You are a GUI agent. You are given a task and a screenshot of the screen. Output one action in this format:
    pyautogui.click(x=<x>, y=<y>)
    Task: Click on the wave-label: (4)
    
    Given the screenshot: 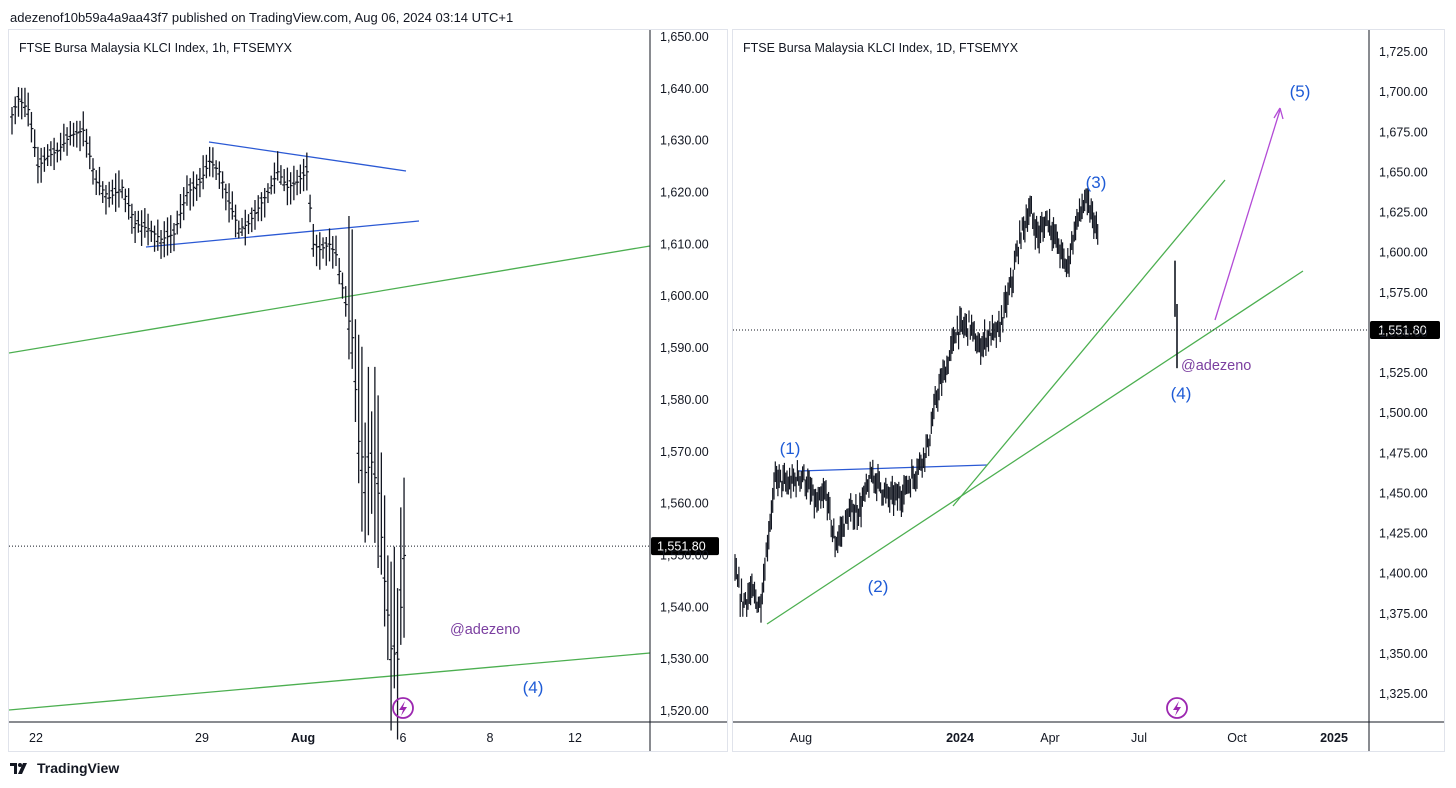 What is the action you would take?
    pyautogui.click(x=1181, y=393)
    